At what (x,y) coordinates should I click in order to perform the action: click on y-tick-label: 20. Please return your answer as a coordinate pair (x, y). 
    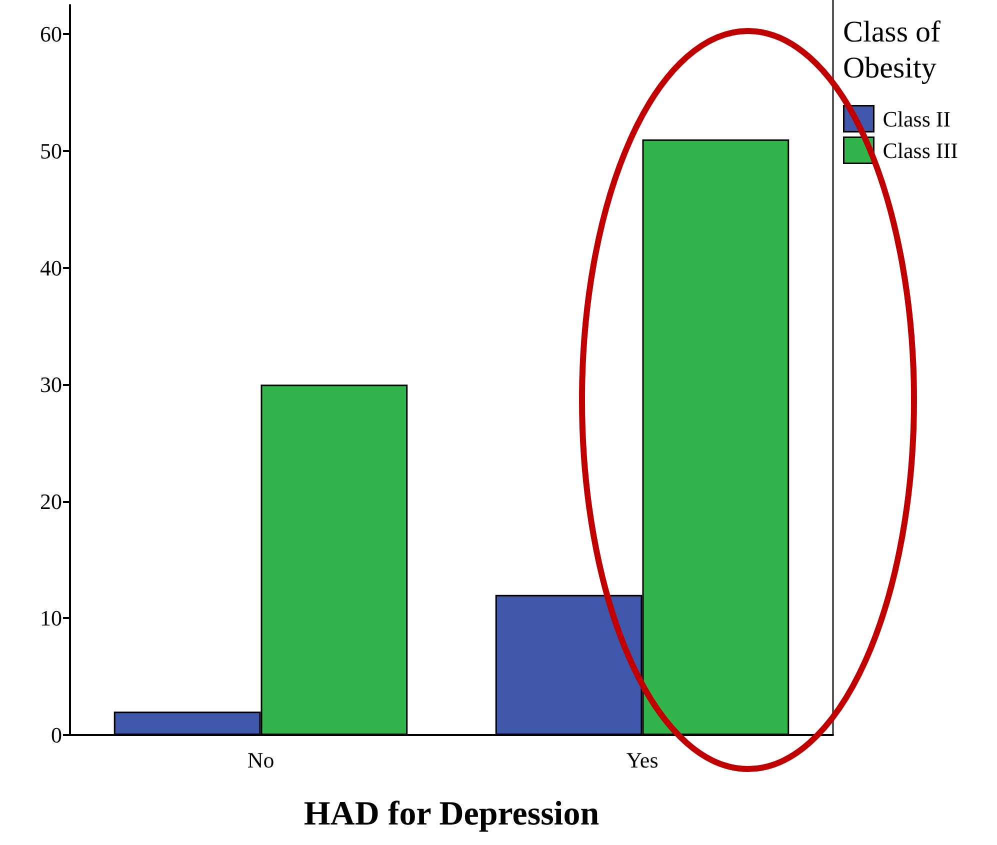
    Looking at the image, I should click on (51, 501).